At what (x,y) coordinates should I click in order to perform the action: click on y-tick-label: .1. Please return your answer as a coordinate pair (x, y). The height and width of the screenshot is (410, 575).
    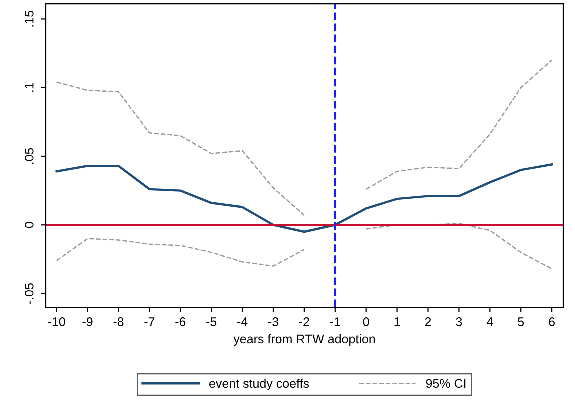
    Looking at the image, I should click on (29, 87).